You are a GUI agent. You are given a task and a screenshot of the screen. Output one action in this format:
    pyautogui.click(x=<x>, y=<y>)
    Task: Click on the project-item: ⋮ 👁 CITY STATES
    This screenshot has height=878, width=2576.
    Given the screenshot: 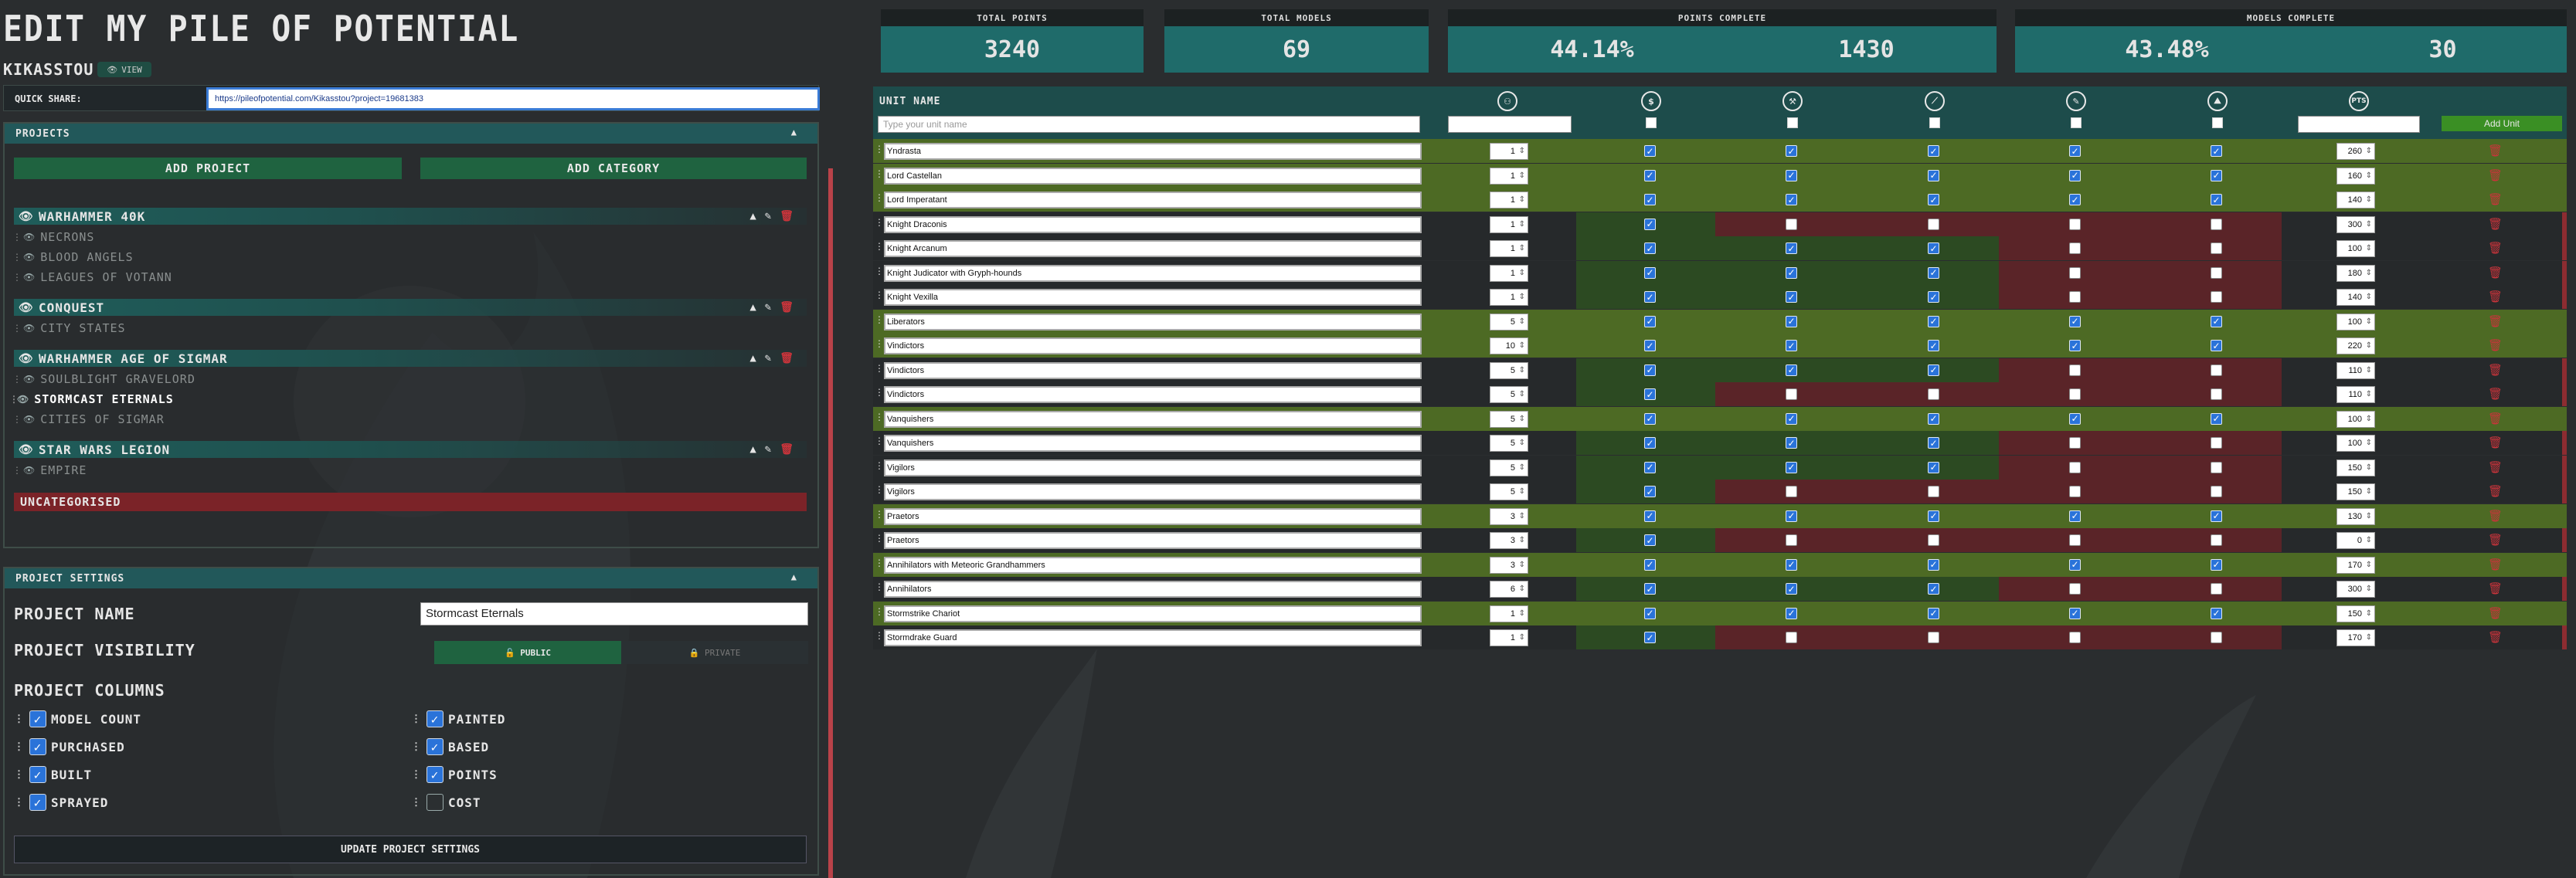 What is the action you would take?
    pyautogui.click(x=69, y=328)
    